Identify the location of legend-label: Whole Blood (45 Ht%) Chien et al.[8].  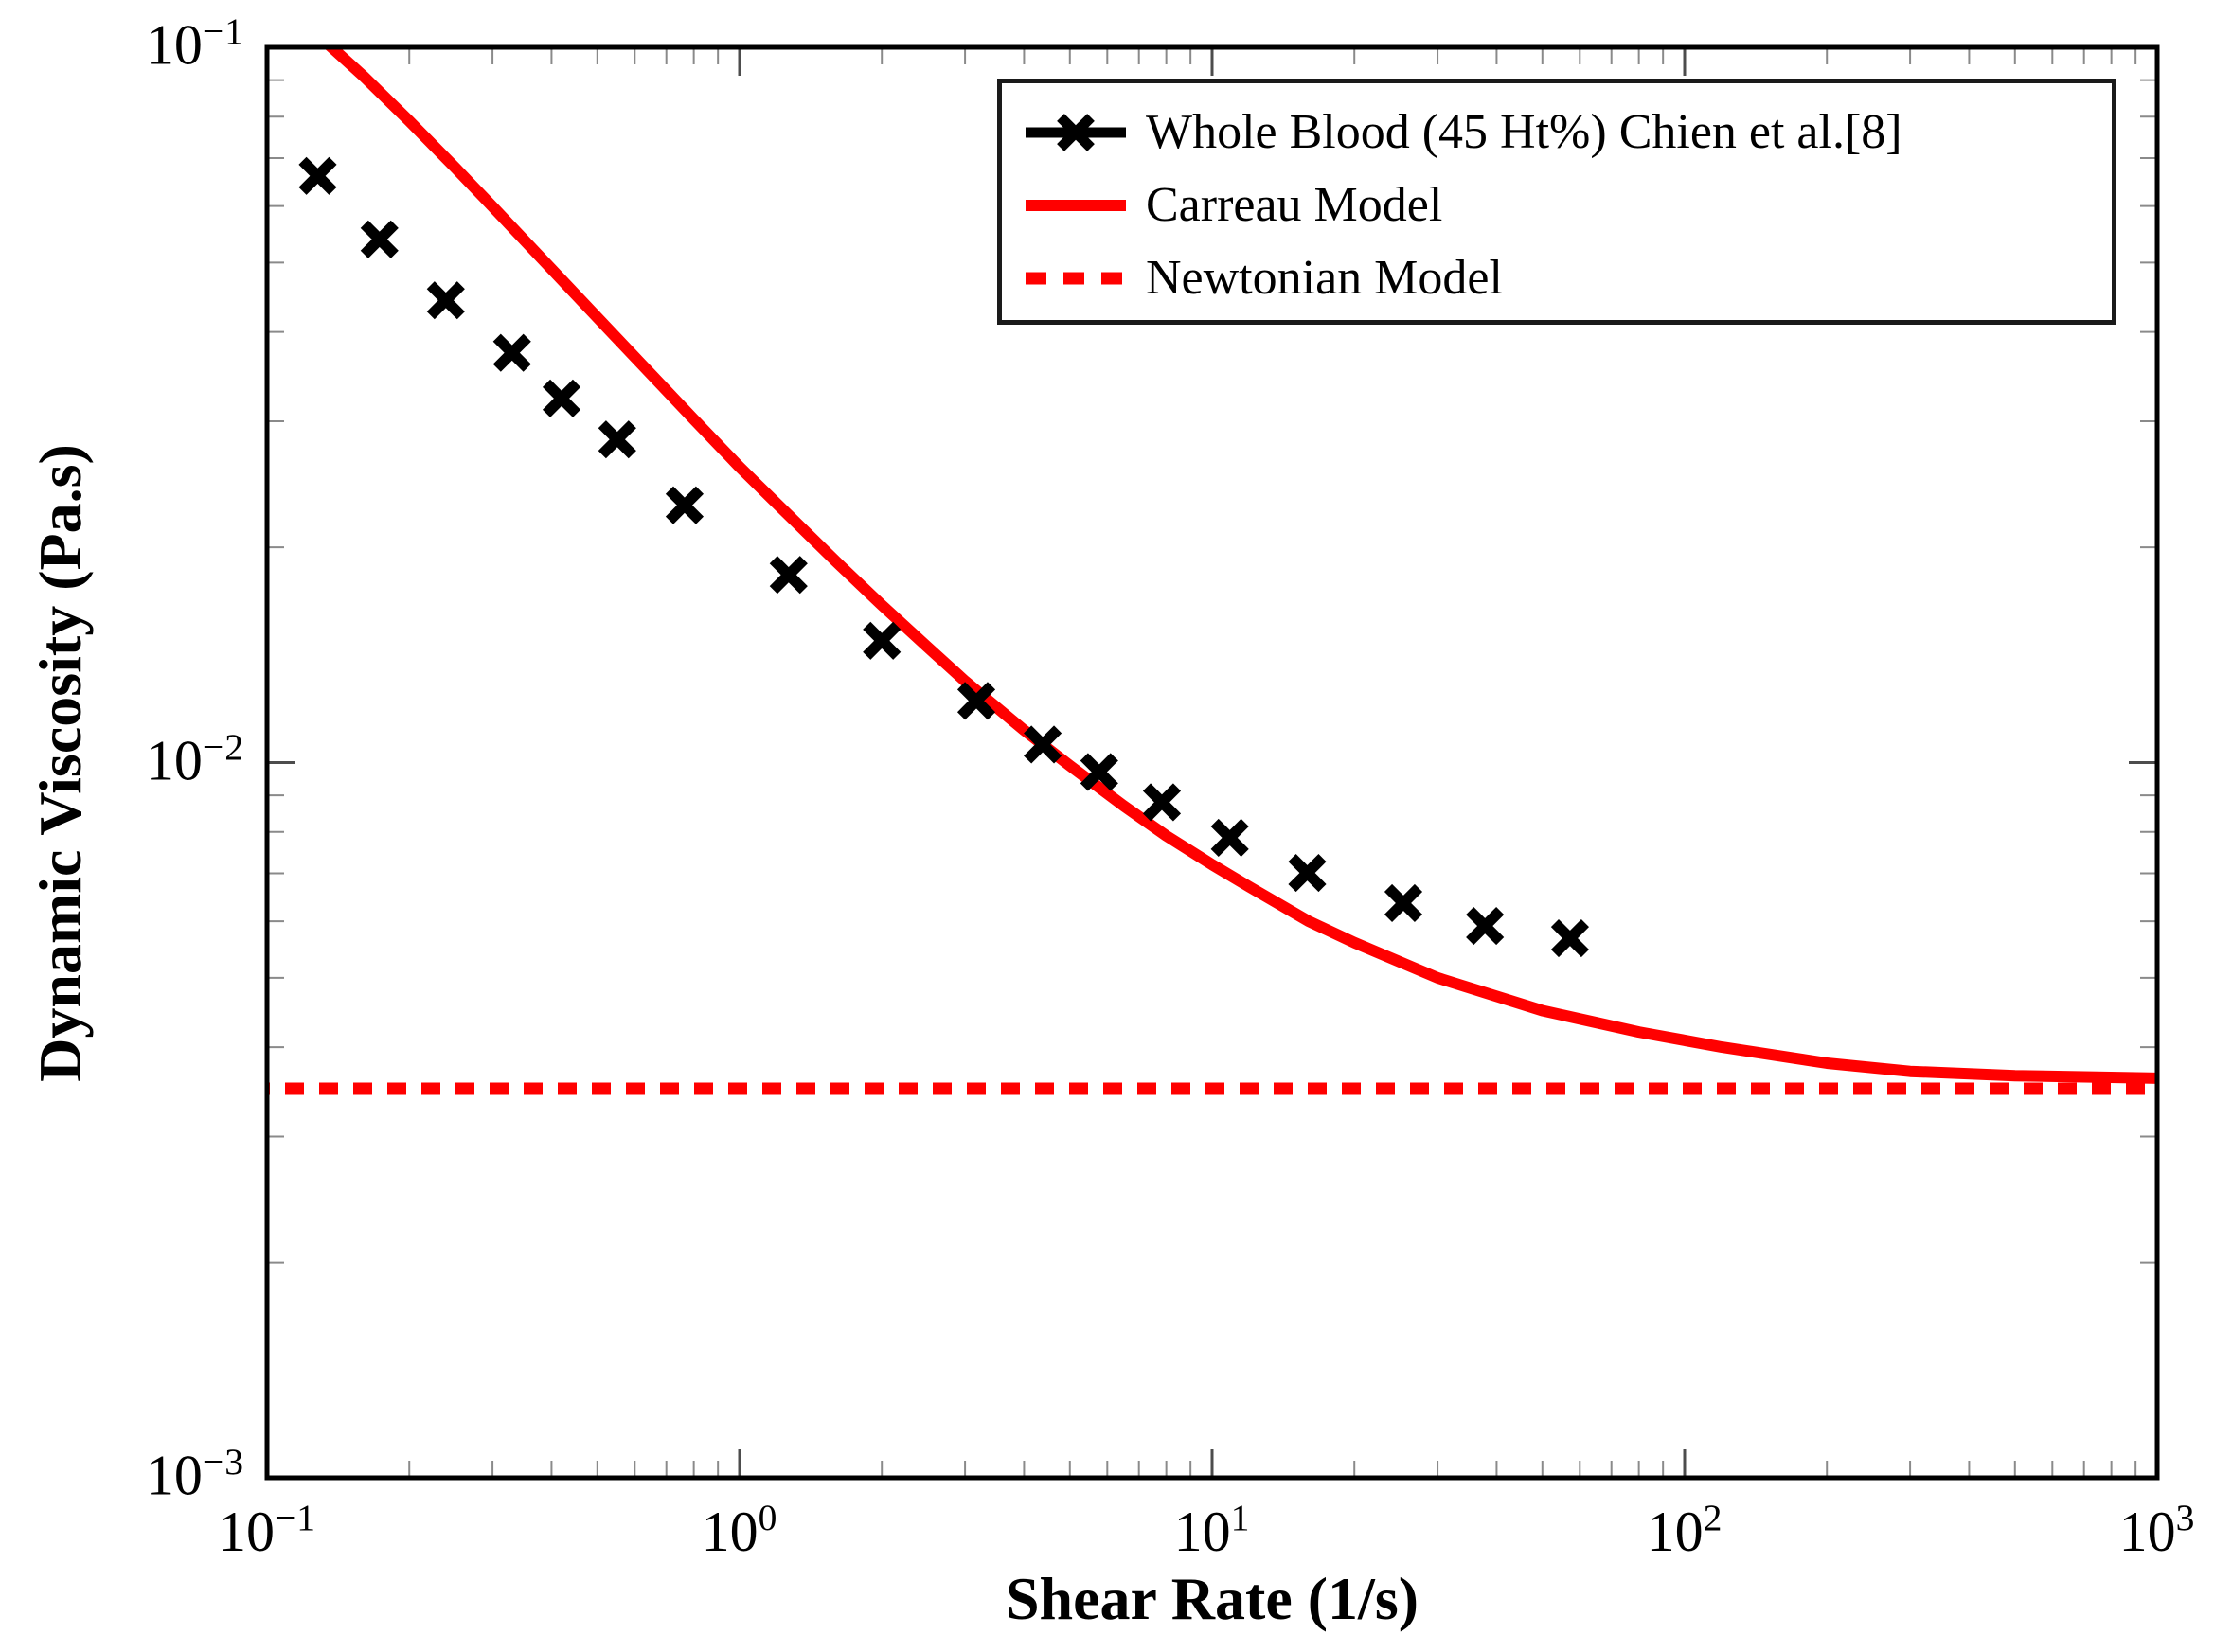
(1524, 132).